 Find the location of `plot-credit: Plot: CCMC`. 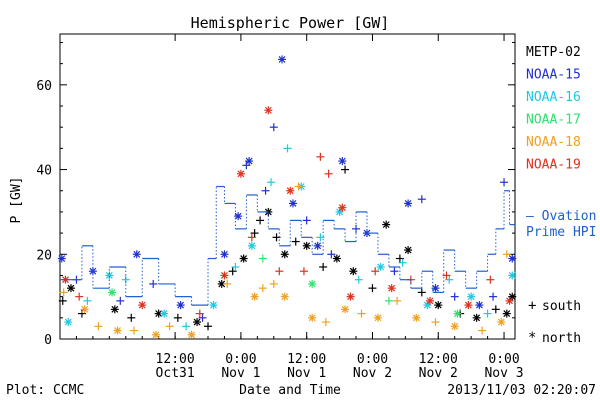

plot-credit: Plot: CCMC is located at coordinates (45, 390).